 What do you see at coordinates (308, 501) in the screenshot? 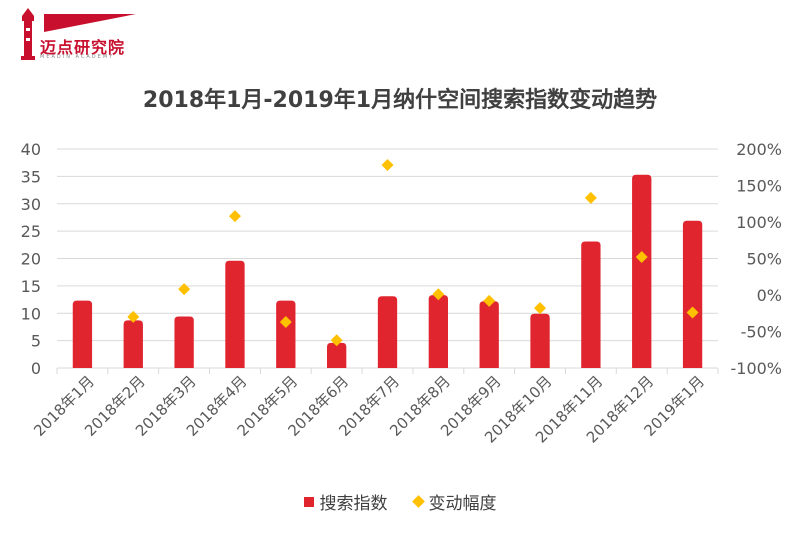
I see `legend-bar-swatch` at bounding box center [308, 501].